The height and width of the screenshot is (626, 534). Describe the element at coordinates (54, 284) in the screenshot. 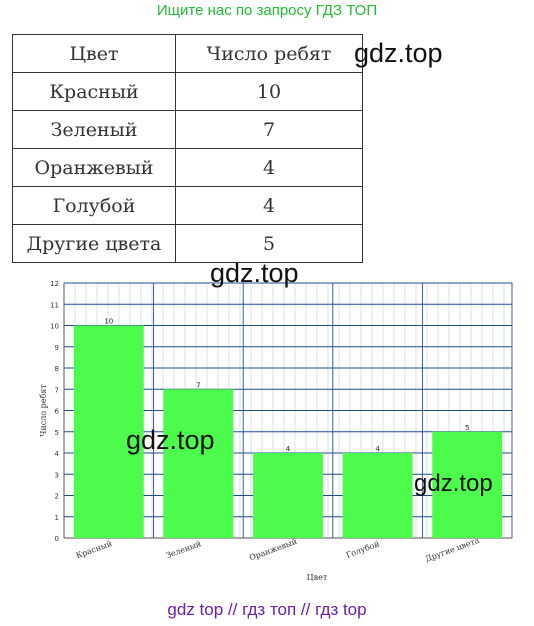

I see `y-tick-label: 12` at that location.